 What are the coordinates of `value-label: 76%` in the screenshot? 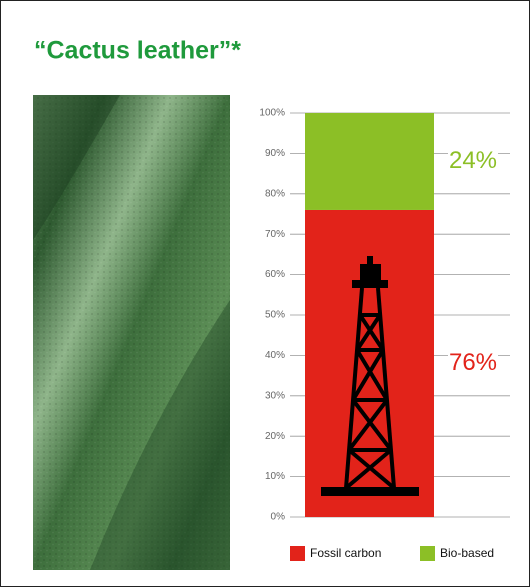 It's located at (473, 362).